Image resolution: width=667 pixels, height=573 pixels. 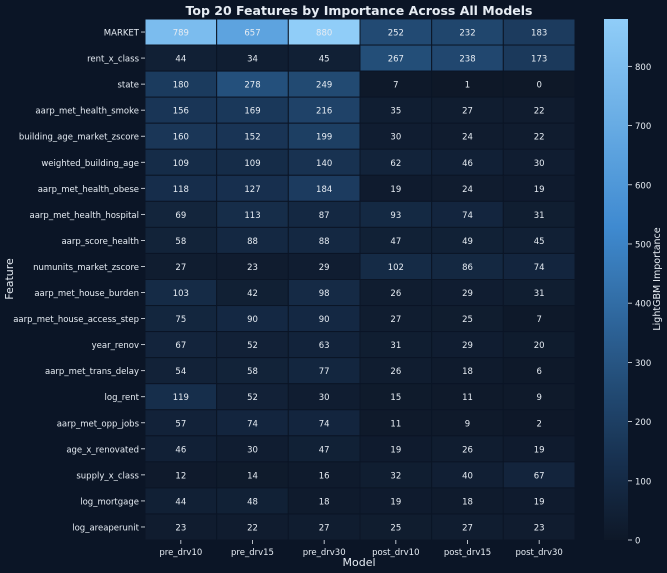 I want to click on cell-value-label: 44, so click(x=180, y=60).